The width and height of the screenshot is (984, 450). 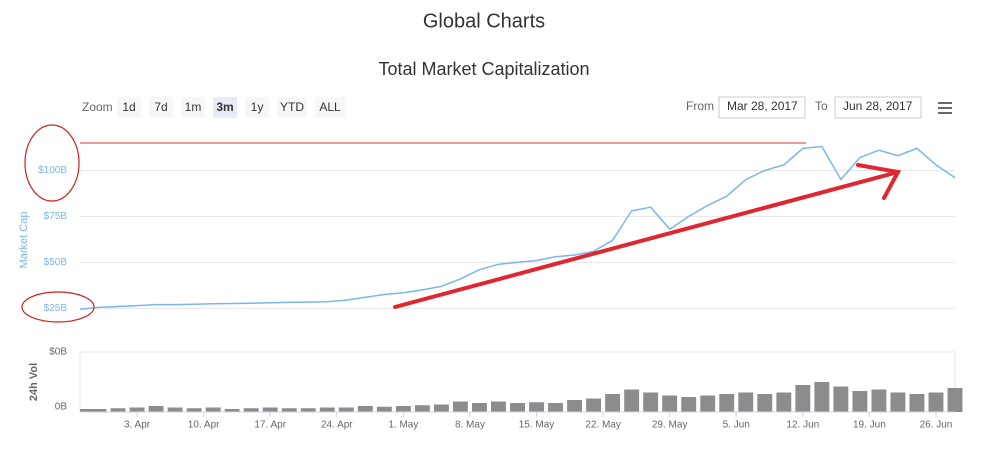 What do you see at coordinates (137, 425) in the screenshot?
I see `x-tick-label: 3. Apr` at bounding box center [137, 425].